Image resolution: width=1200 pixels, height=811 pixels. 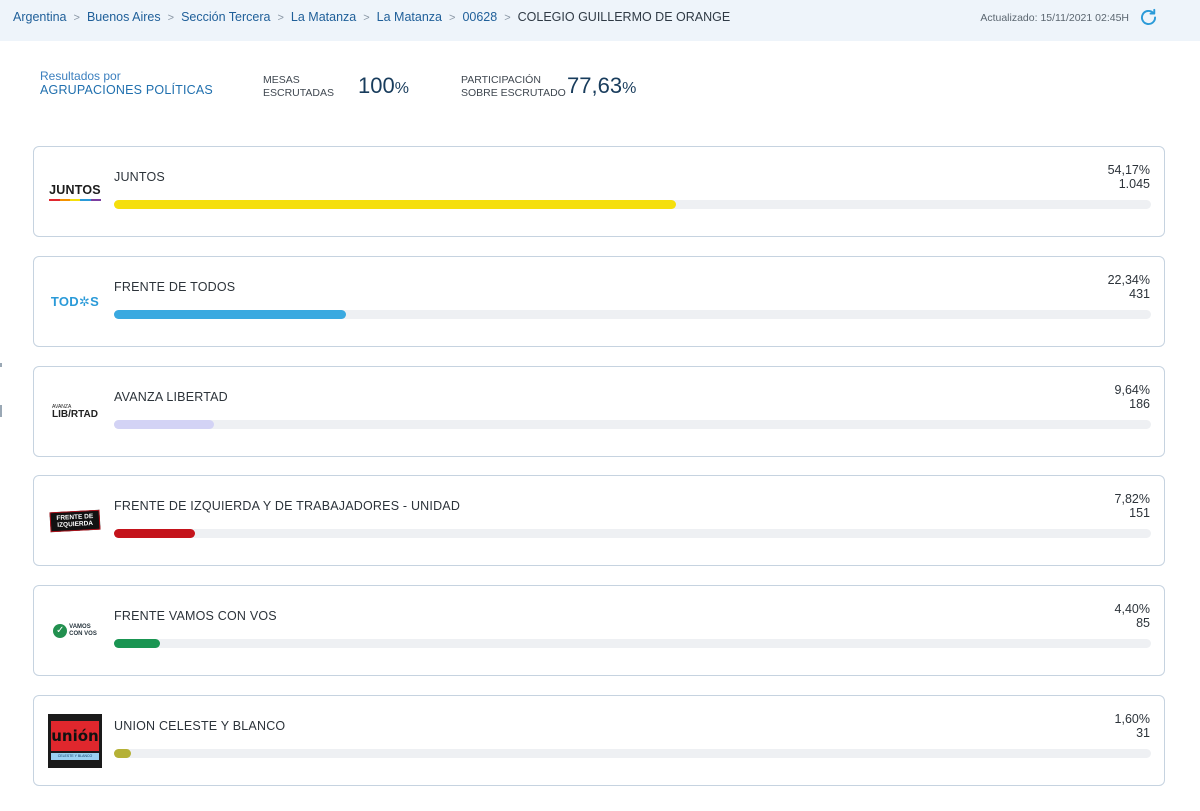 What do you see at coordinates (195, 616) in the screenshot?
I see `party-name: FRENTE VAMOS CON VOS` at bounding box center [195, 616].